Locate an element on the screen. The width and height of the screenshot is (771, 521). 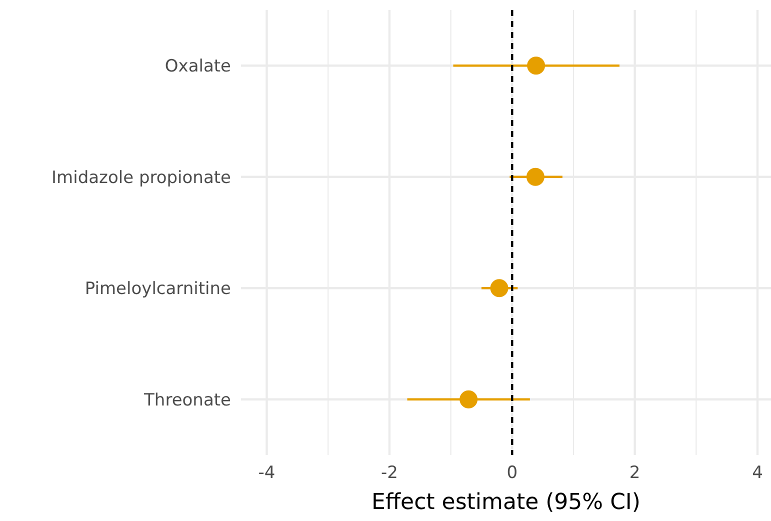
x-tick-label: -4 is located at coordinates (267, 473).